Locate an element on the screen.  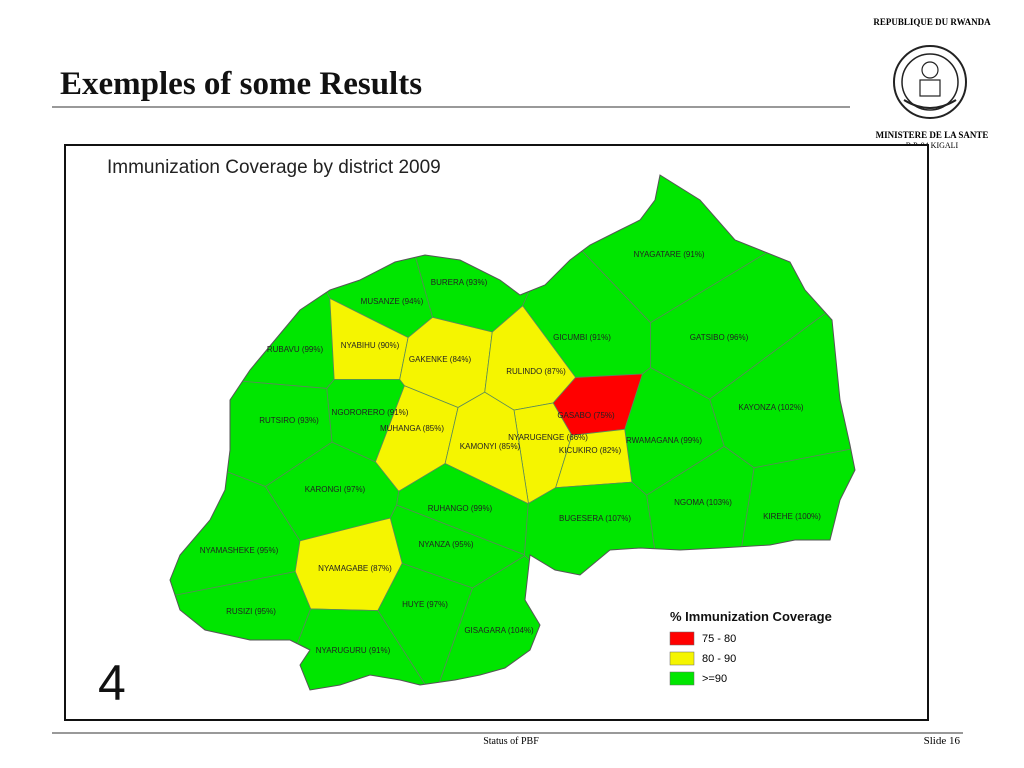
district-label: GAKENKE (84%) is located at coordinates (440, 359).